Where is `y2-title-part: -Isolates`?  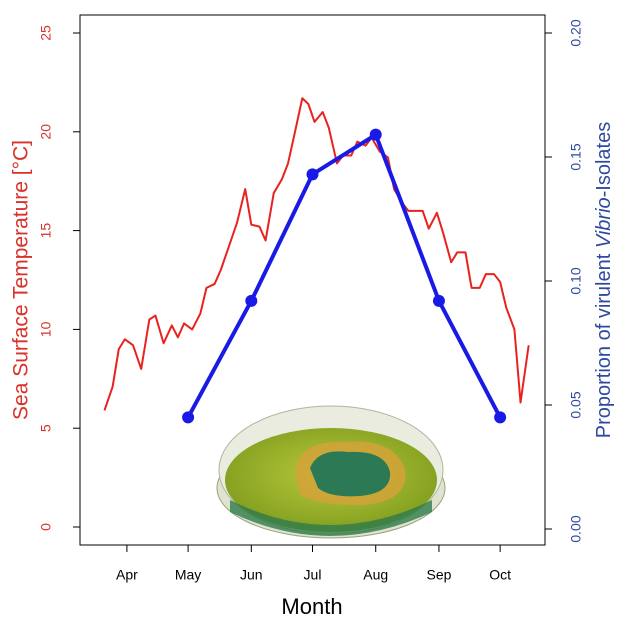 y2-title-part: -Isolates is located at coordinates (604, 160).